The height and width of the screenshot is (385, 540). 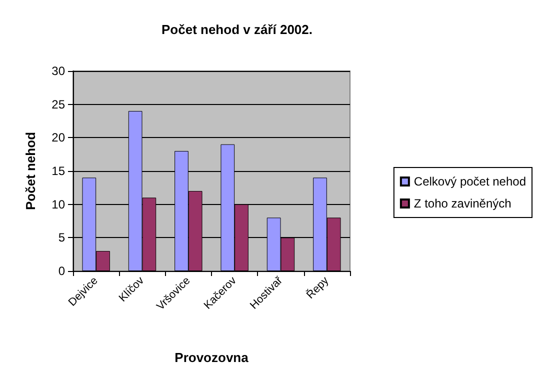 I want to click on legend-label: Celkový počet nehod, so click(x=470, y=181).